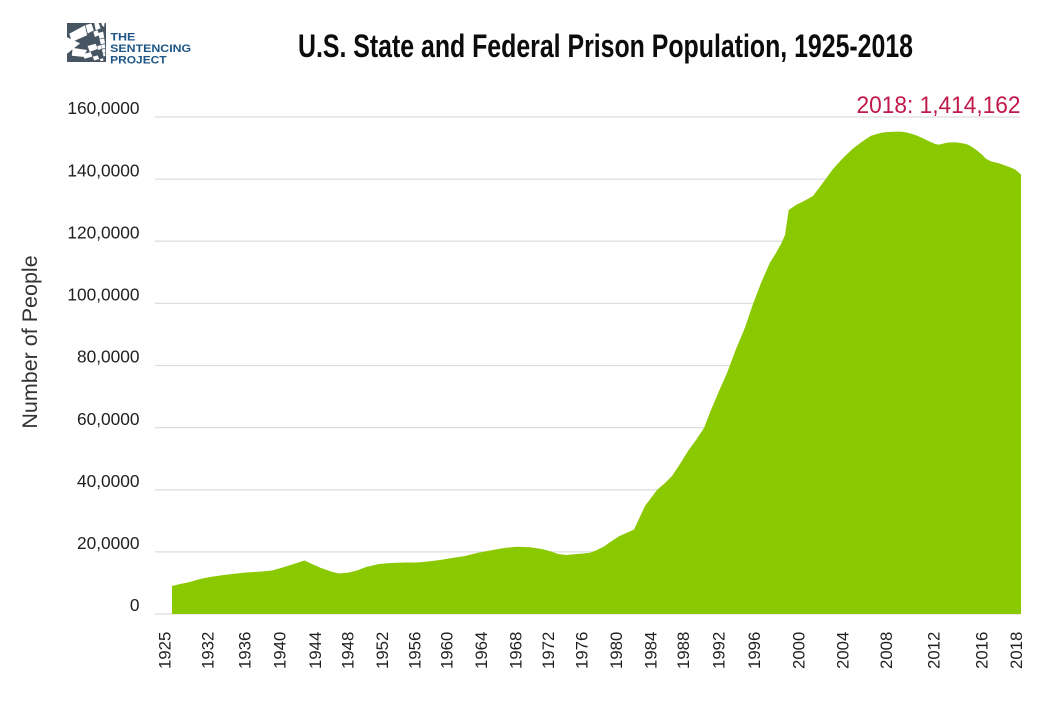 This screenshot has width=1045, height=704. I want to click on svg-text: 1956, so click(414, 650).